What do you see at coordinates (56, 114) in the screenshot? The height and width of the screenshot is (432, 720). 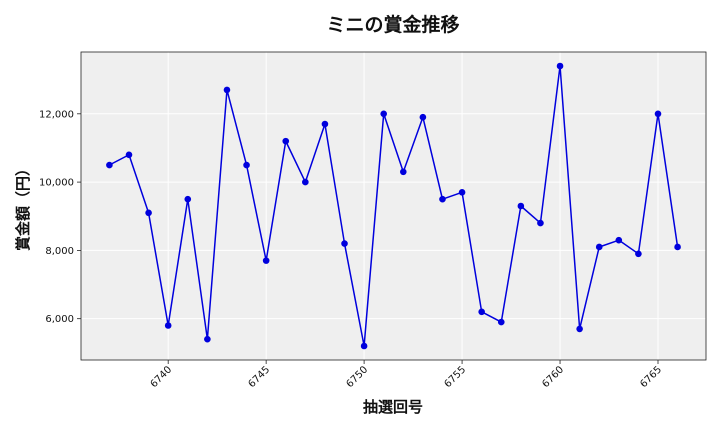 I see `y-tick-label: 12,000` at bounding box center [56, 114].